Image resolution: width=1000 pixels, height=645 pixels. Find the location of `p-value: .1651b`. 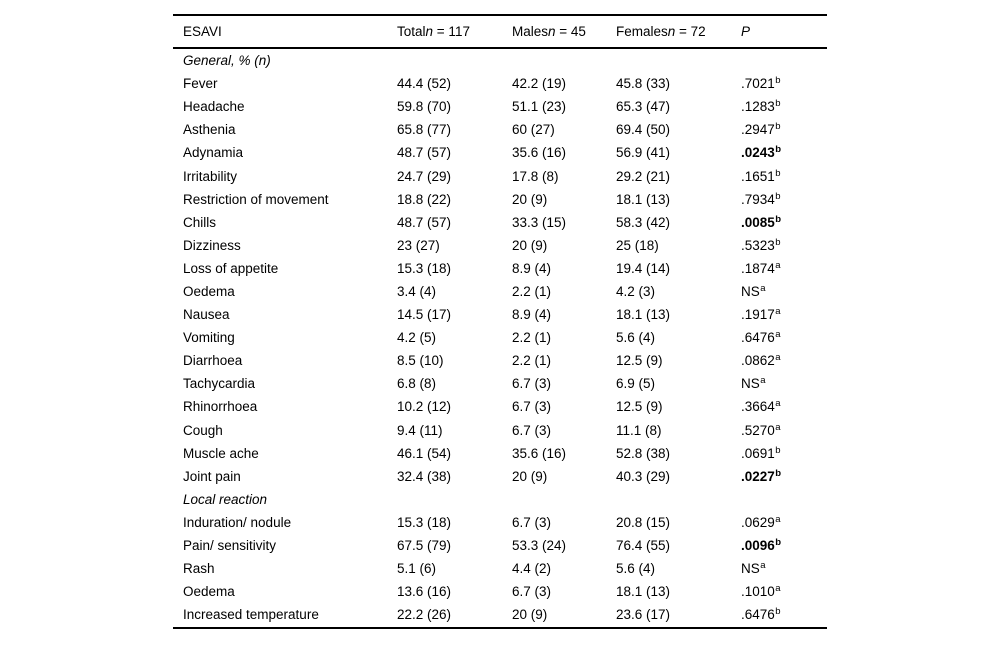

p-value: .1651b is located at coordinates (784, 176).